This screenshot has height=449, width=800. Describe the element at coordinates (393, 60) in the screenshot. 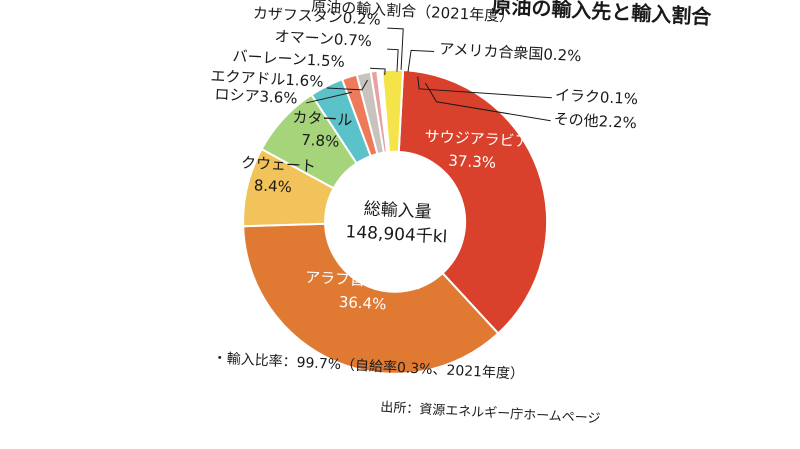

I see `leader-oman` at that location.